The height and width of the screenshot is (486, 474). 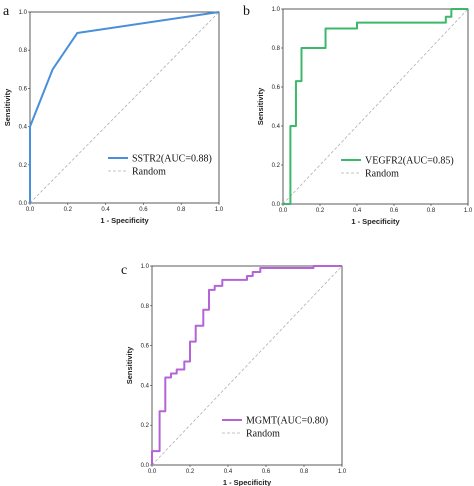 I want to click on panel-label: c, so click(x=124, y=270).